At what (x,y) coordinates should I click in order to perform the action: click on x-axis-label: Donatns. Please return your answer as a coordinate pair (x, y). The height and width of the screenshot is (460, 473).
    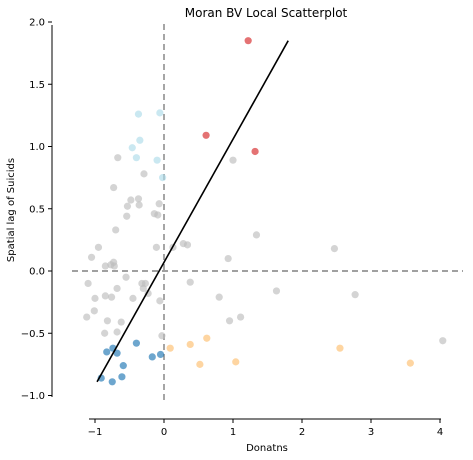
    Looking at the image, I should click on (267, 448).